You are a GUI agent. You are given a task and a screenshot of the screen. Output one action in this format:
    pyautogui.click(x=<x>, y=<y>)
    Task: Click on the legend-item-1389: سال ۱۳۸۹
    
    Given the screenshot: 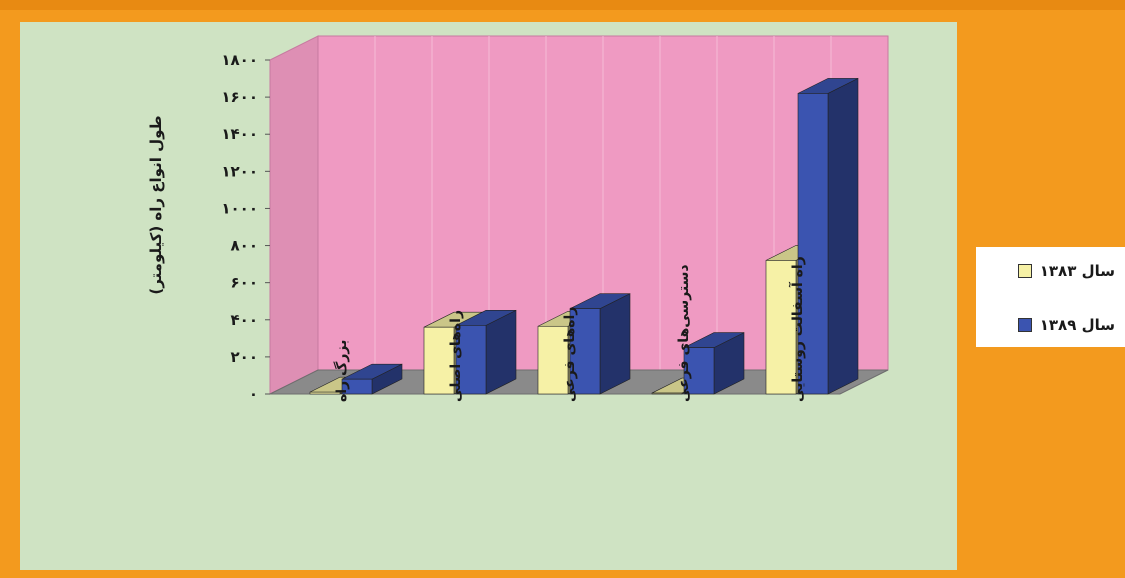 What is the action you would take?
    pyautogui.click(x=1066, y=325)
    